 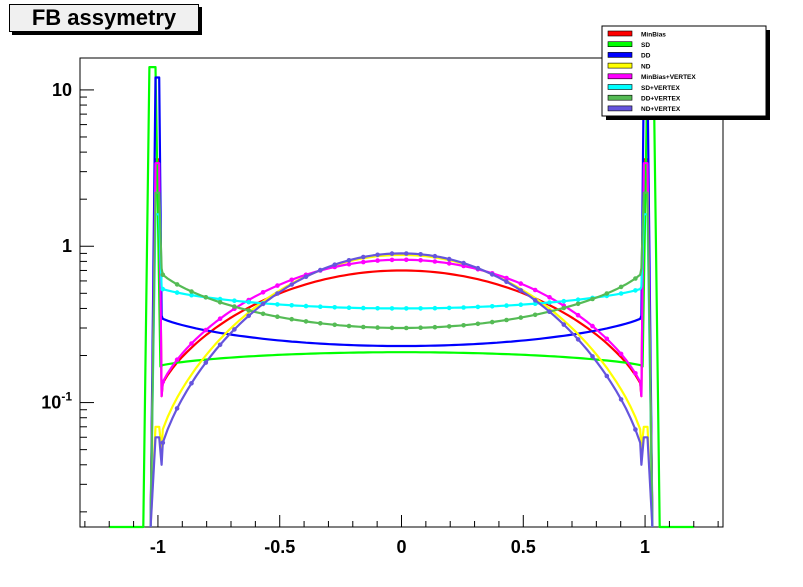 What do you see at coordinates (401, 547) in the screenshot?
I see `x-tick-label-2: 0` at bounding box center [401, 547].